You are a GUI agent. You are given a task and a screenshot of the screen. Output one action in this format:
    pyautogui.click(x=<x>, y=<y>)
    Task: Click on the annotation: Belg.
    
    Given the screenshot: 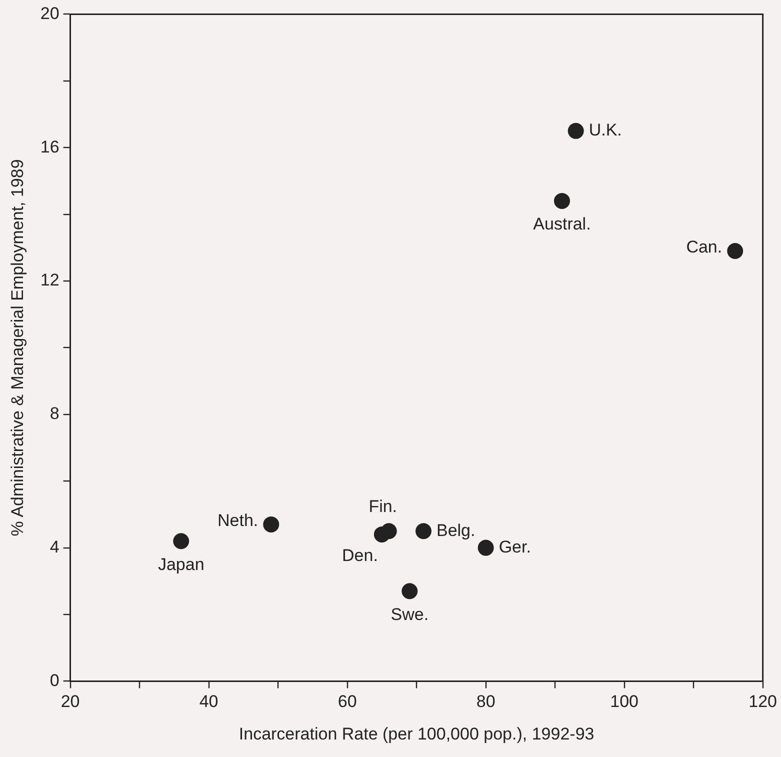 What is the action you would take?
    pyautogui.click(x=456, y=530)
    